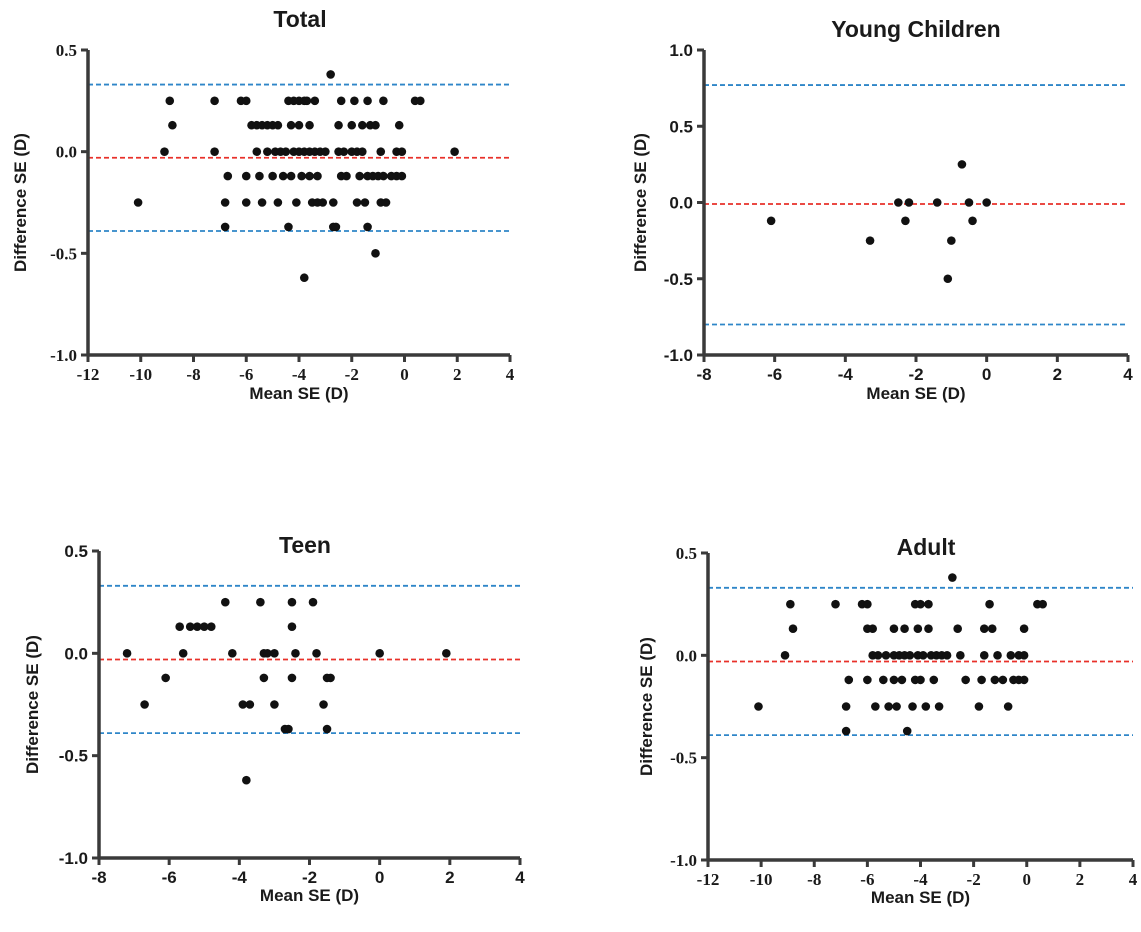 The height and width of the screenshot is (932, 1141). I want to click on x-tick-label: 0, so click(1027, 879).